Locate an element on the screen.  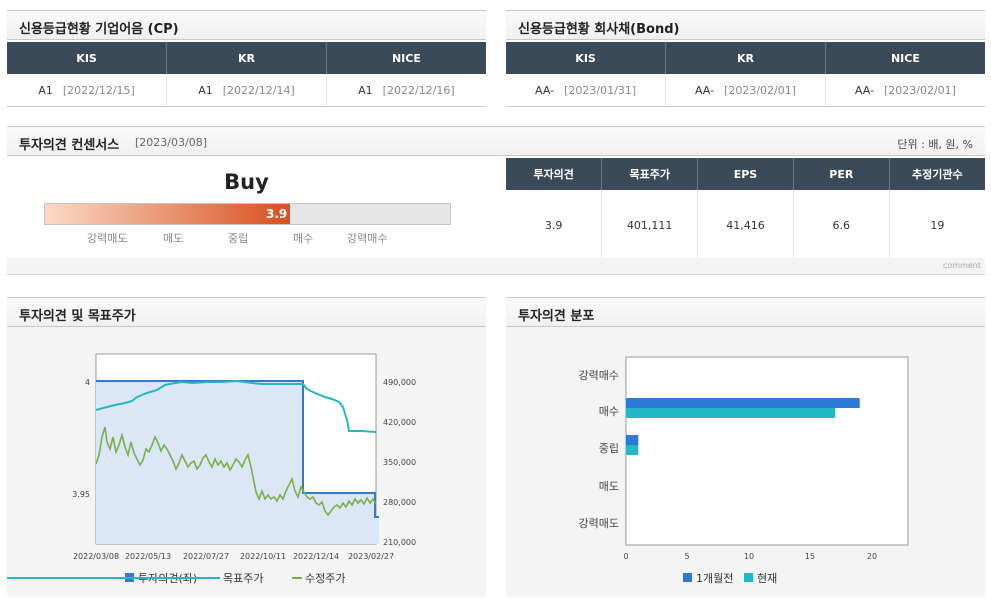
x-tick-3: 2022/10/11 is located at coordinates (263, 556).